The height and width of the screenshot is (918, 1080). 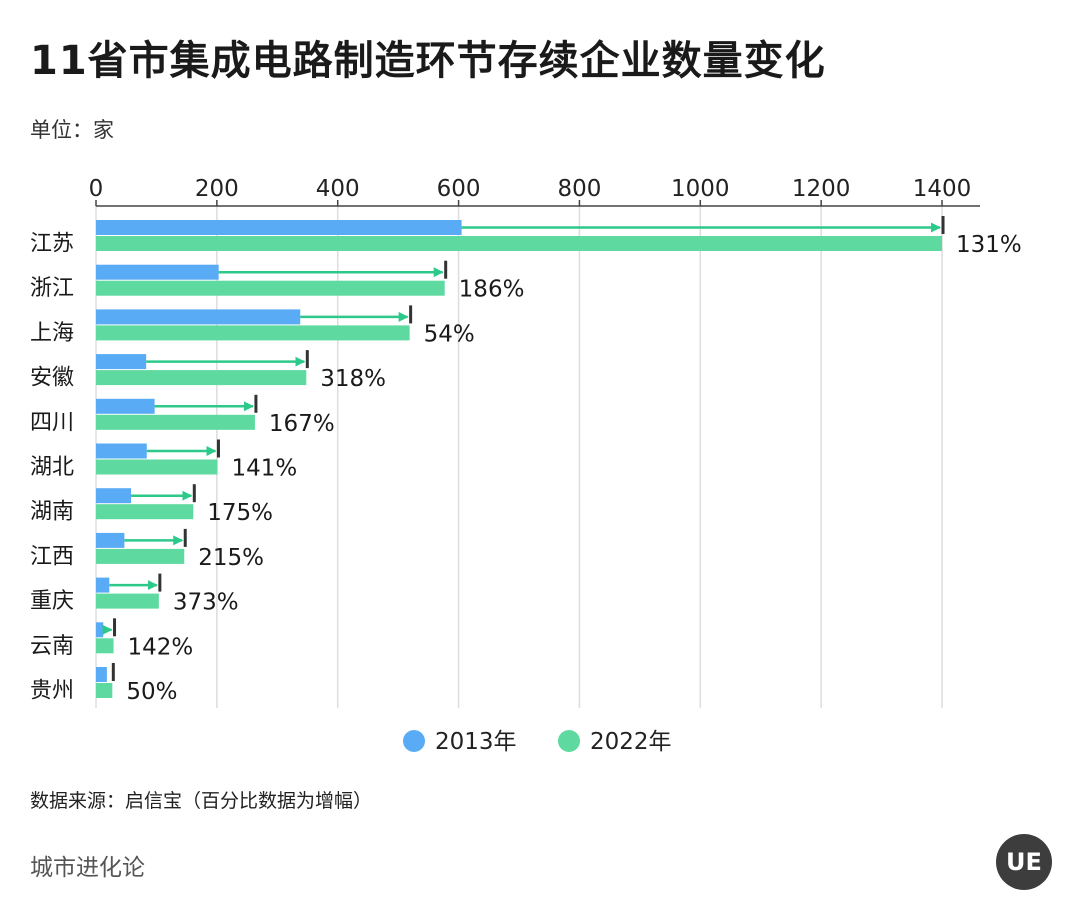 I want to click on growth-label: 142%, so click(x=161, y=647).